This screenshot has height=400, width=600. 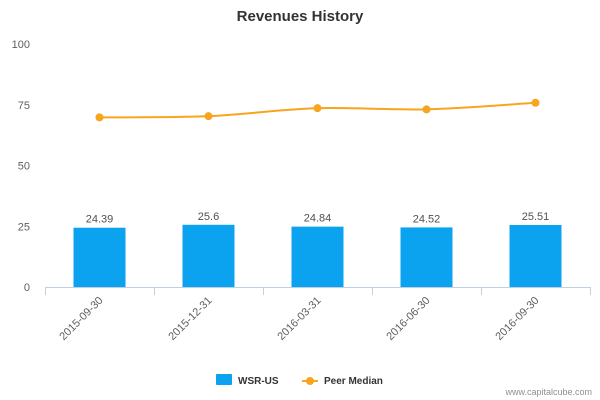 I want to click on y-tick-label: 25, so click(x=24, y=227).